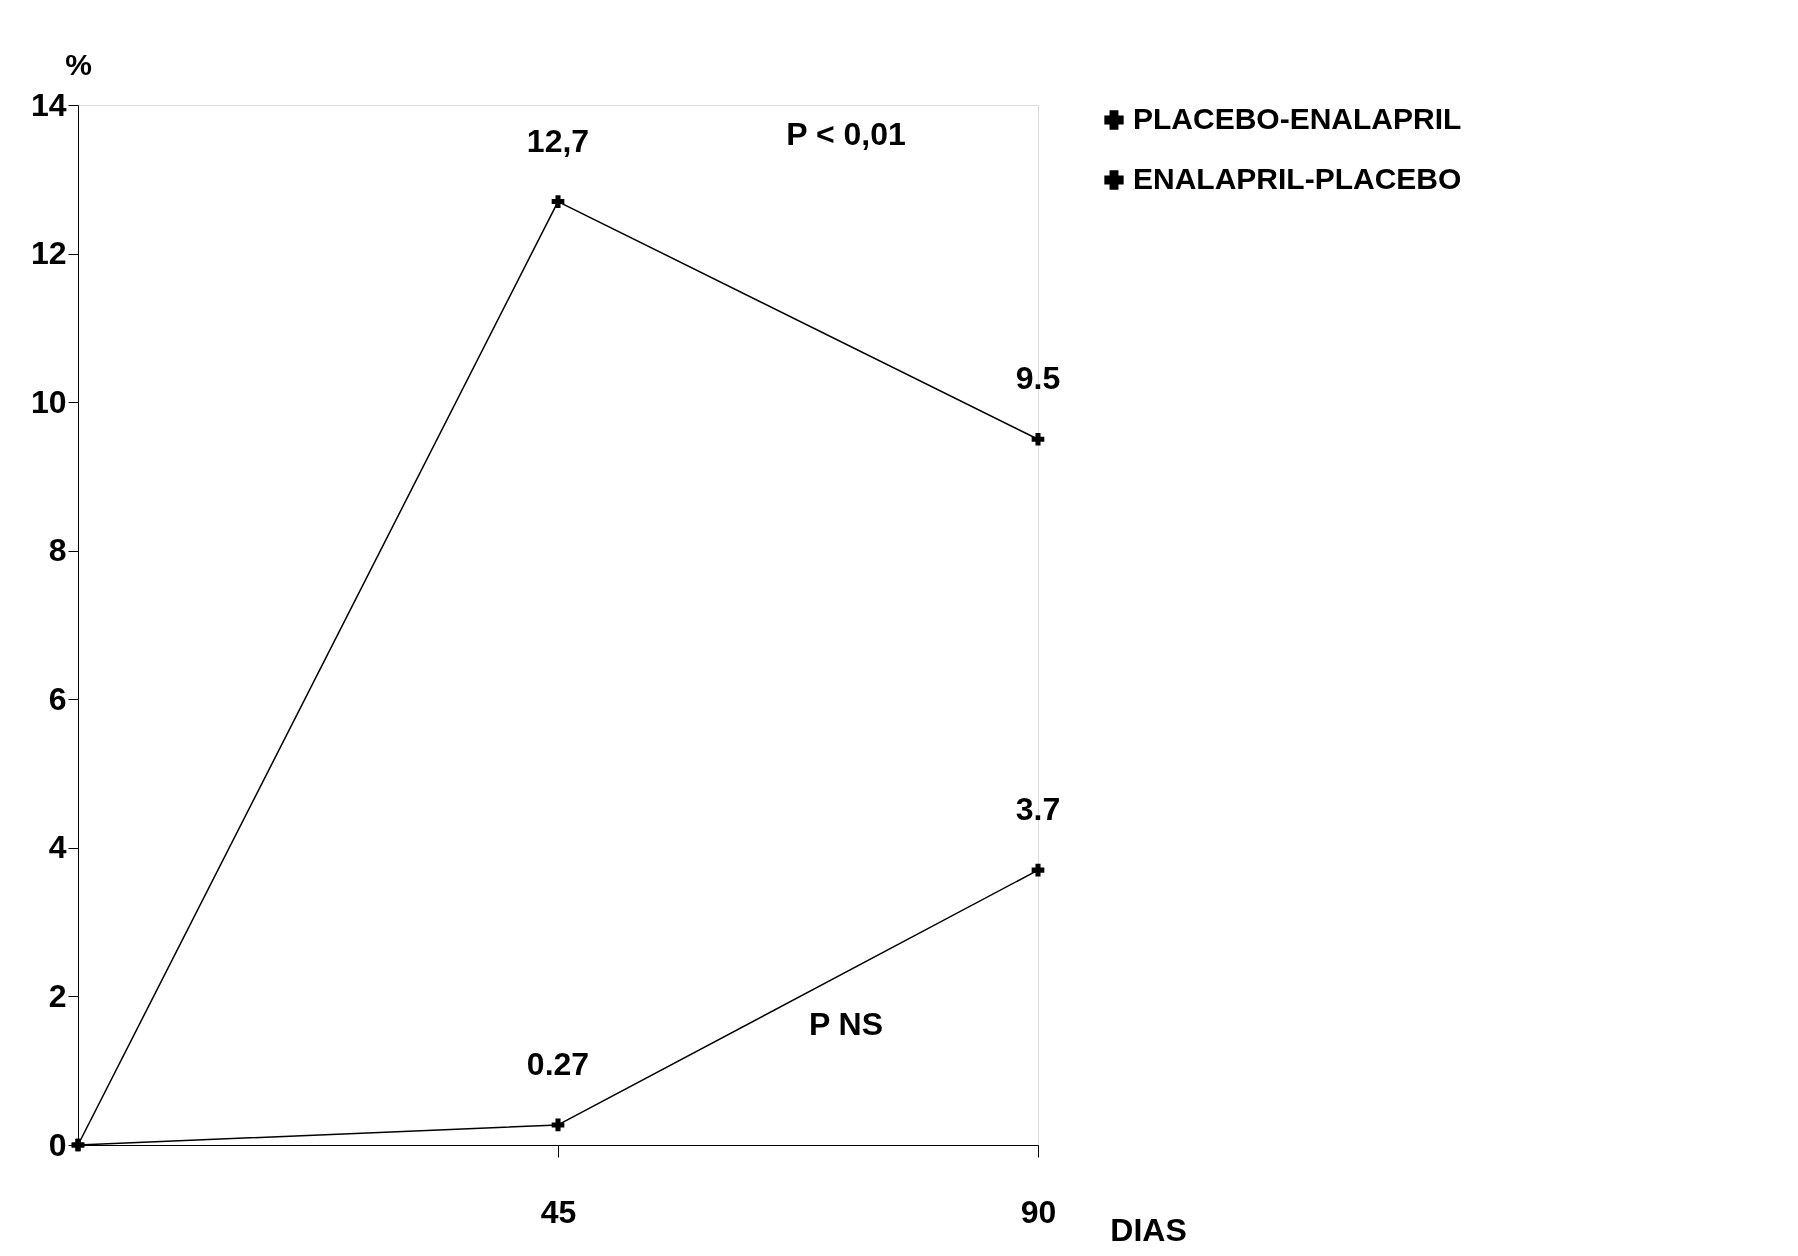  I want to click on y-tick-label: 10, so click(48, 401).